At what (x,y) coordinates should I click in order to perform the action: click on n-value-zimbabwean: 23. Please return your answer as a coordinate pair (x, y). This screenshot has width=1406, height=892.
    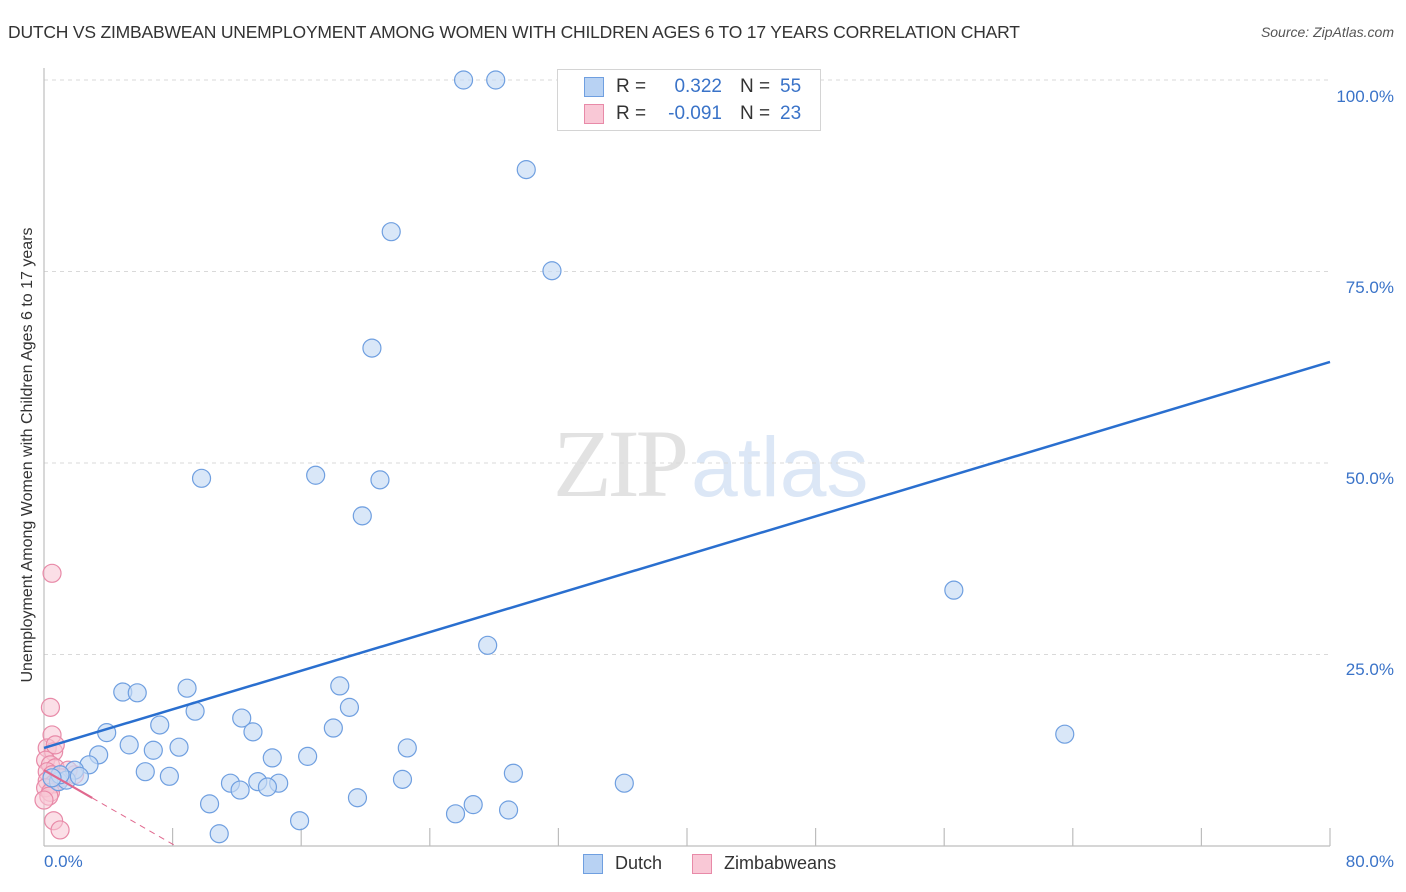
    Looking at the image, I should click on (791, 113).